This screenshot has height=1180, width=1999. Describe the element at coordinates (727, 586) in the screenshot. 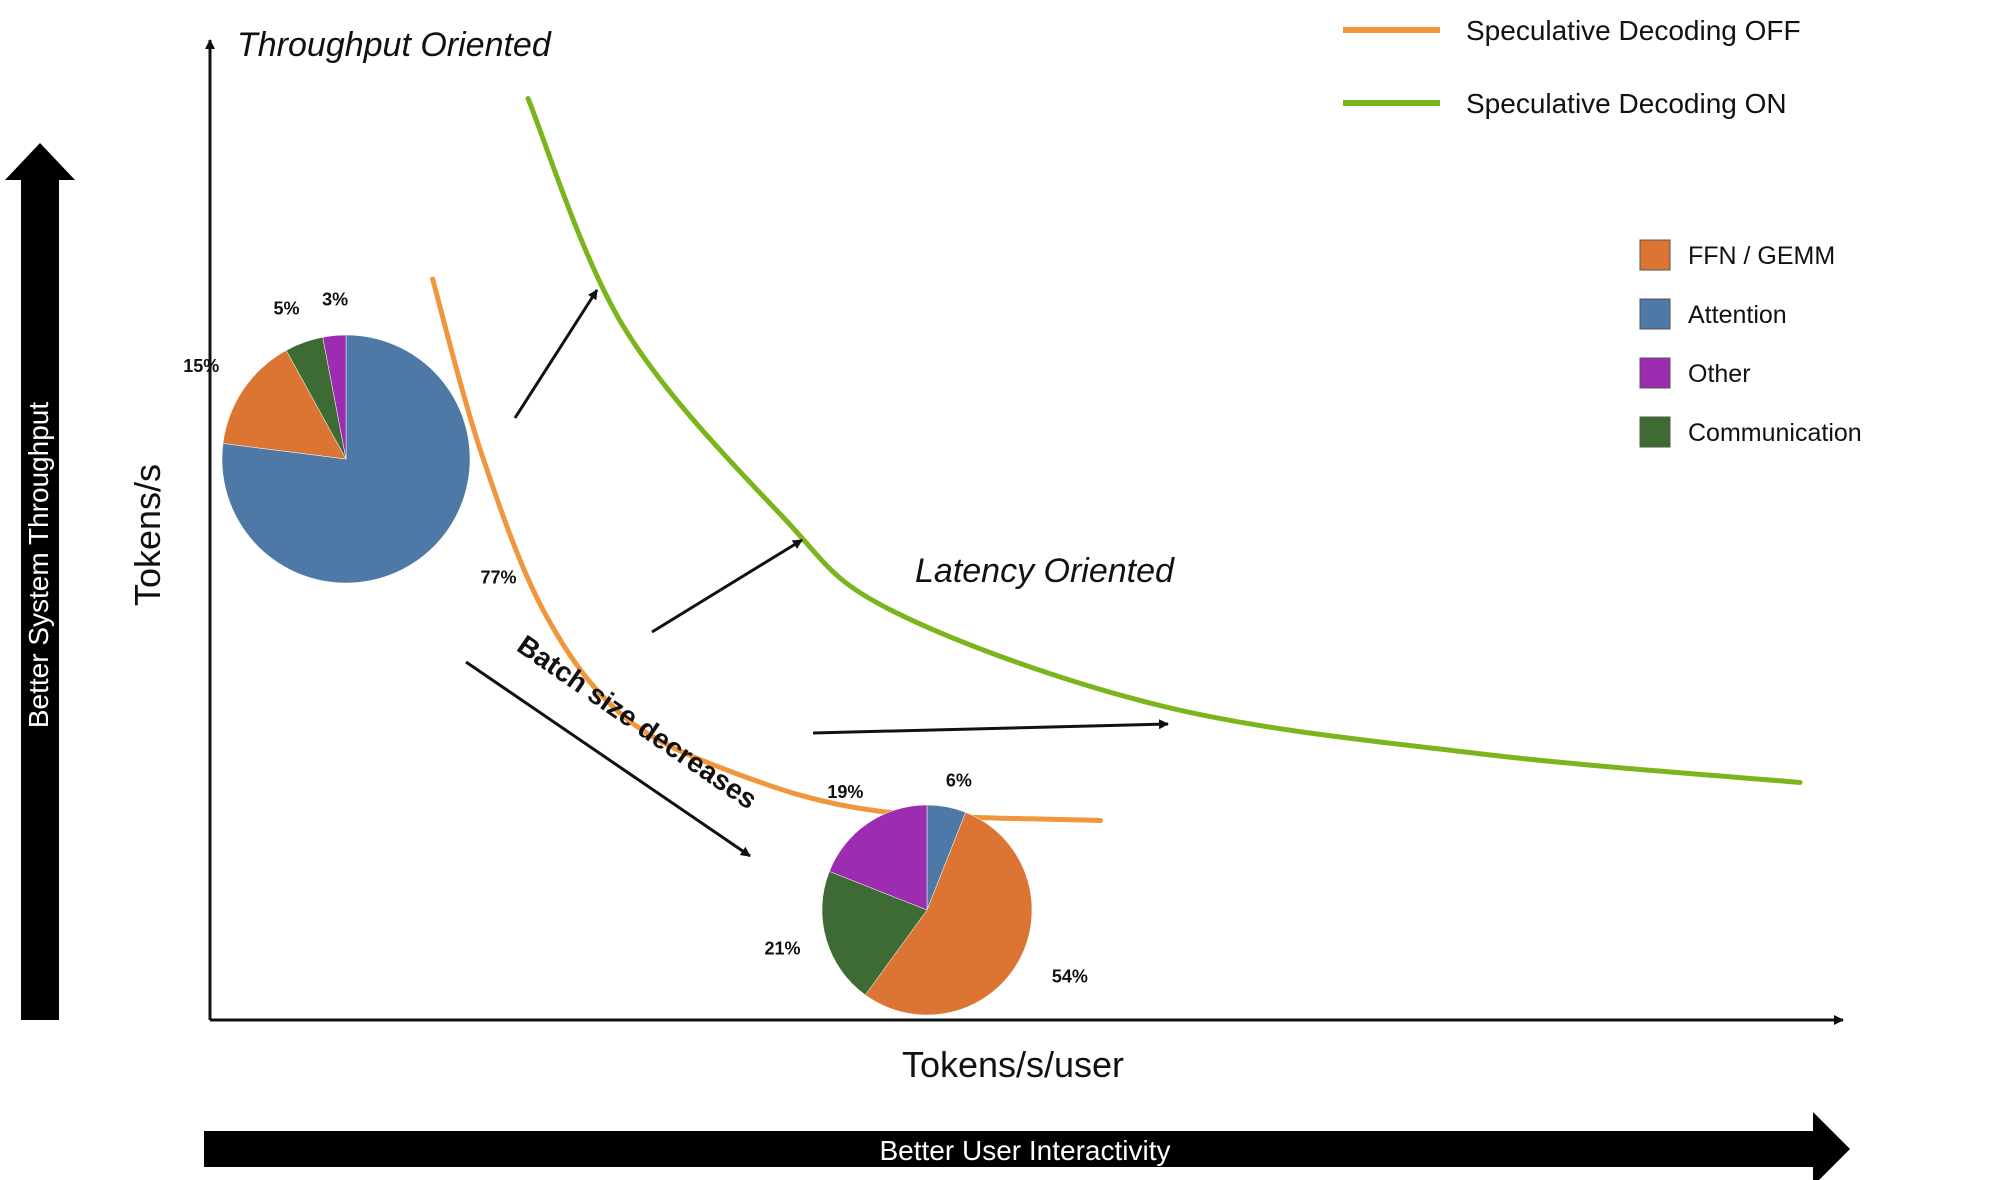

I see `improvement-arrow-middle` at that location.